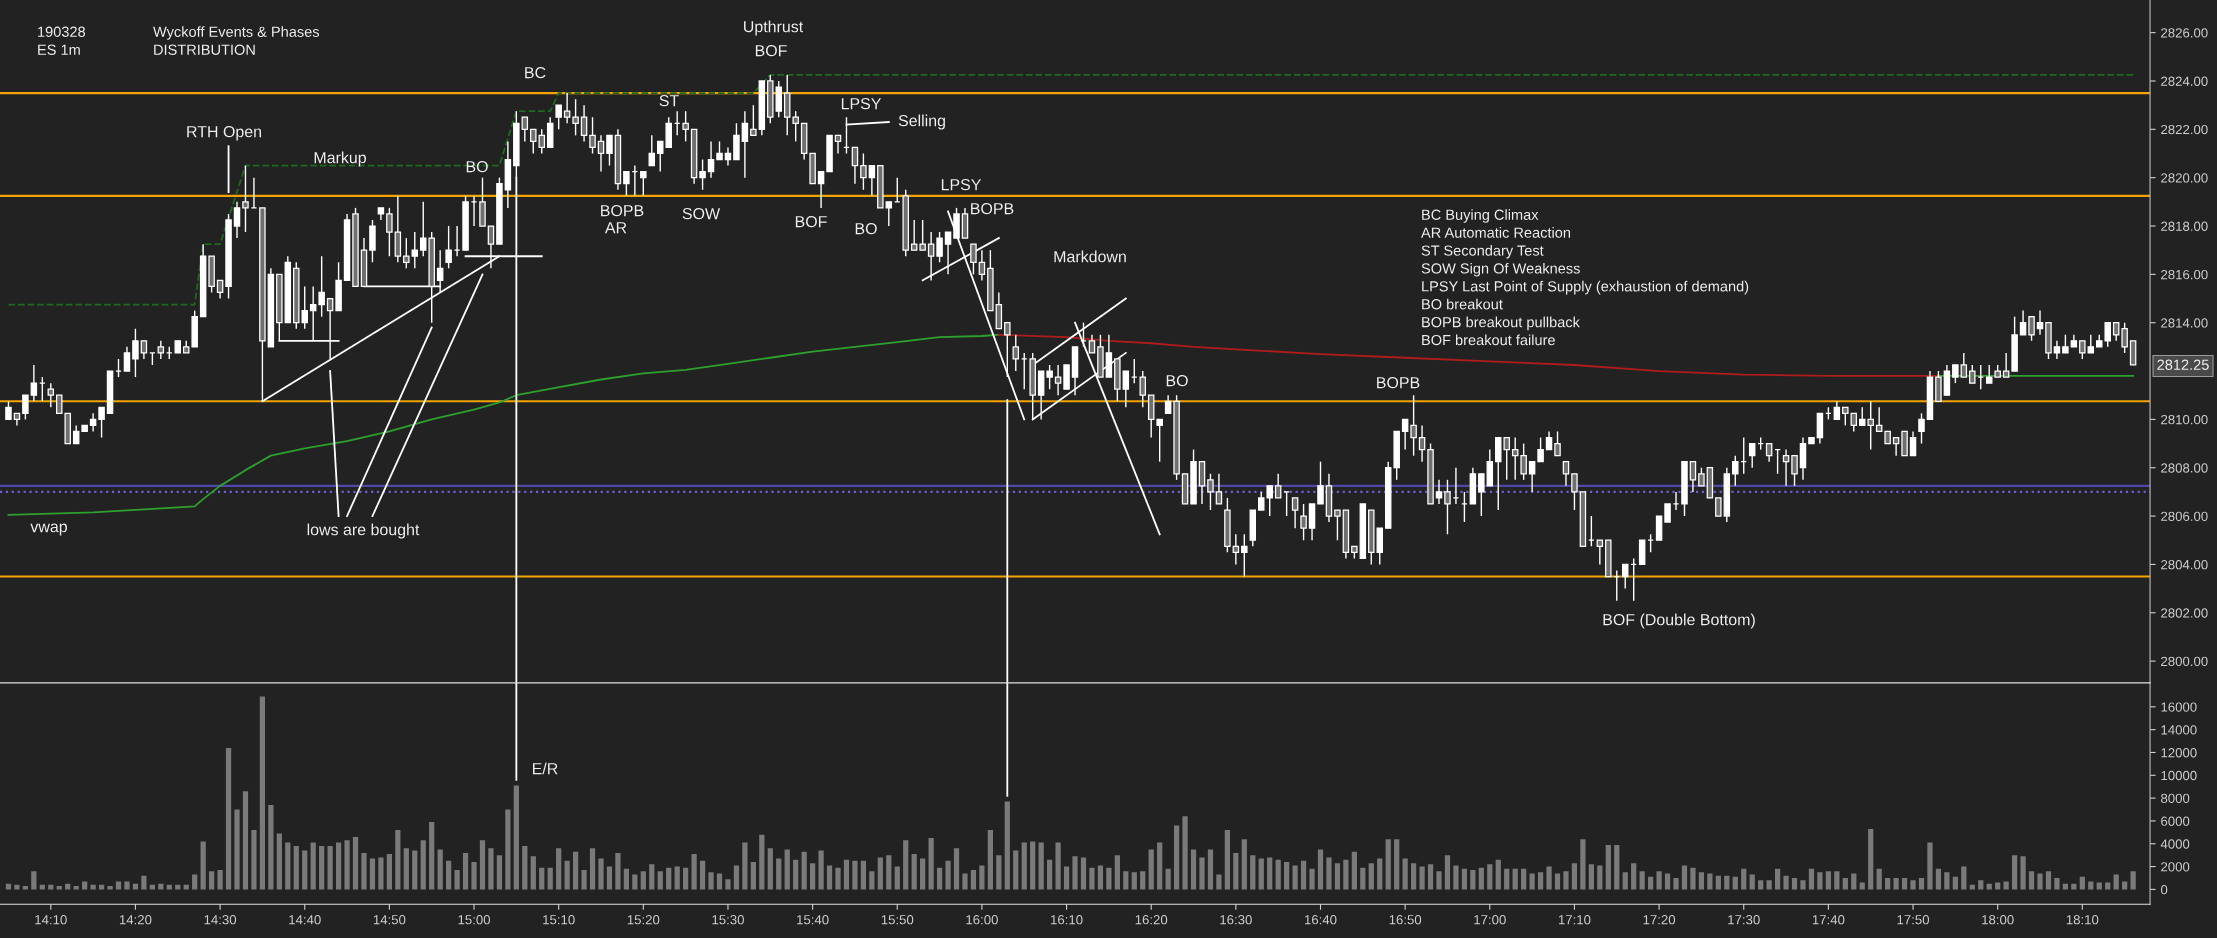 This screenshot has height=938, width=2217. Describe the element at coordinates (48, 529) in the screenshot. I see `annotation: vwap` at that location.